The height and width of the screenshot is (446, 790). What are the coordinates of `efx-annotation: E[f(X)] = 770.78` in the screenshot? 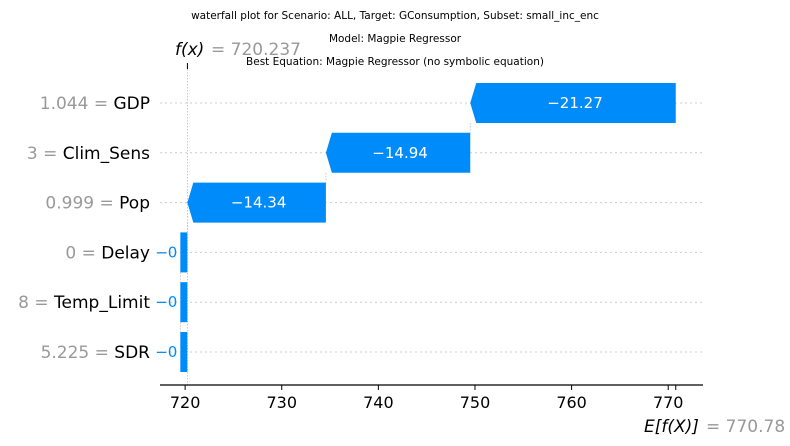 It's located at (714, 427).